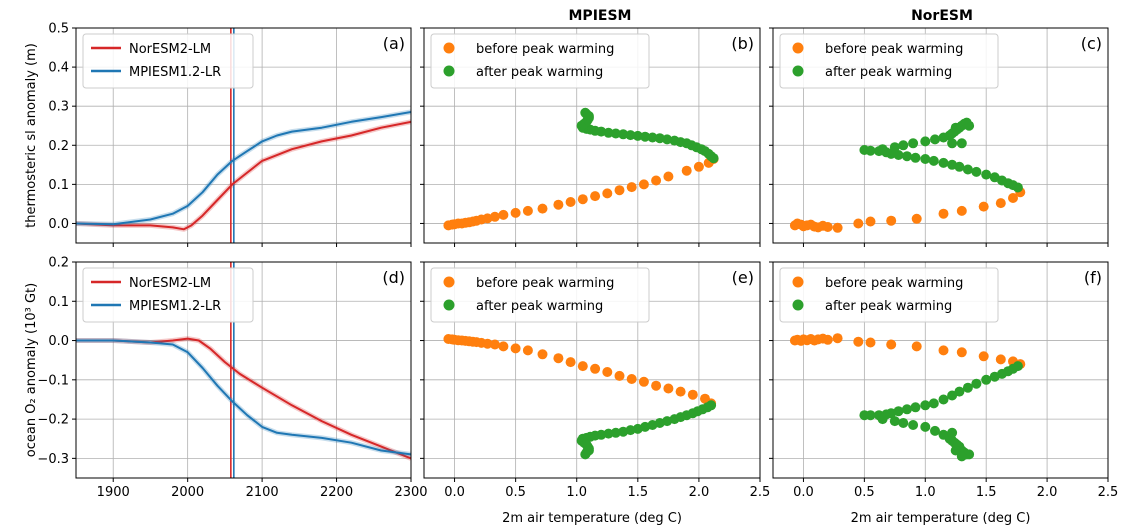 This screenshot has width=1123, height=528. I want to click on column-title-mpiesm: MPIESM, so click(600, 16).